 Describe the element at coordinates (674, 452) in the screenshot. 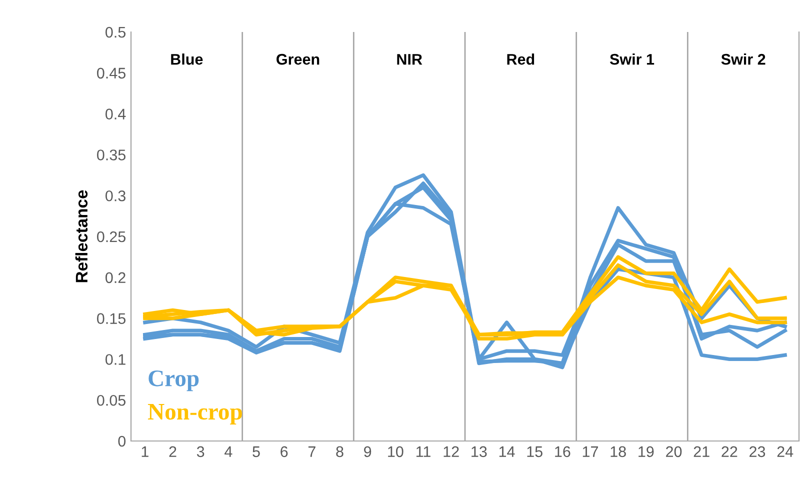

I see `x-tick-label: 20` at that location.